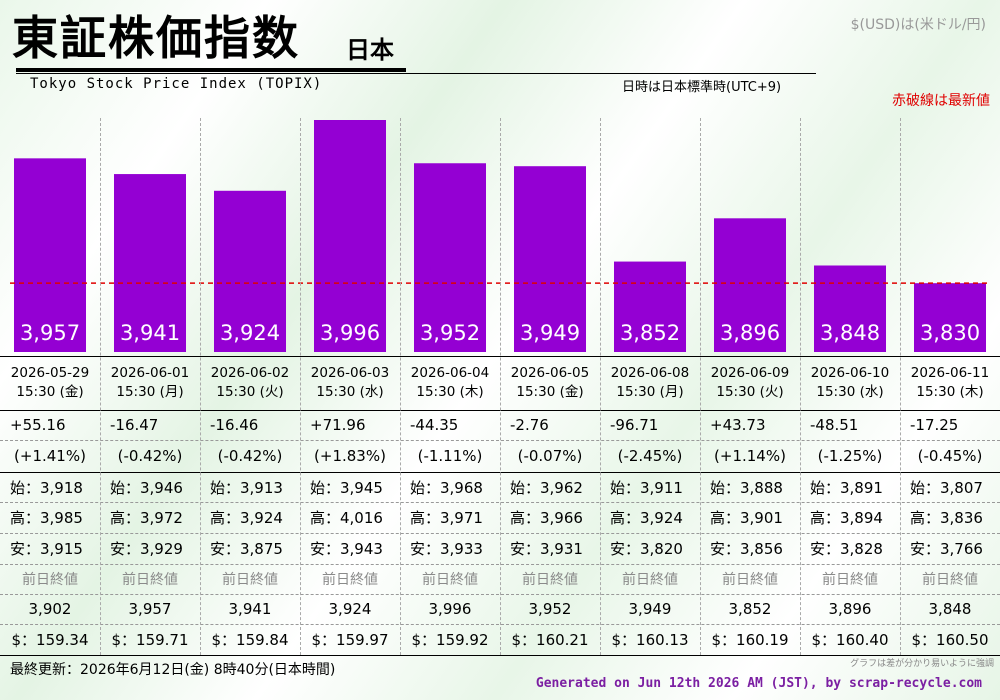  What do you see at coordinates (150, 640) in the screenshot?
I see `usd-rate-1: $：159.71` at bounding box center [150, 640].